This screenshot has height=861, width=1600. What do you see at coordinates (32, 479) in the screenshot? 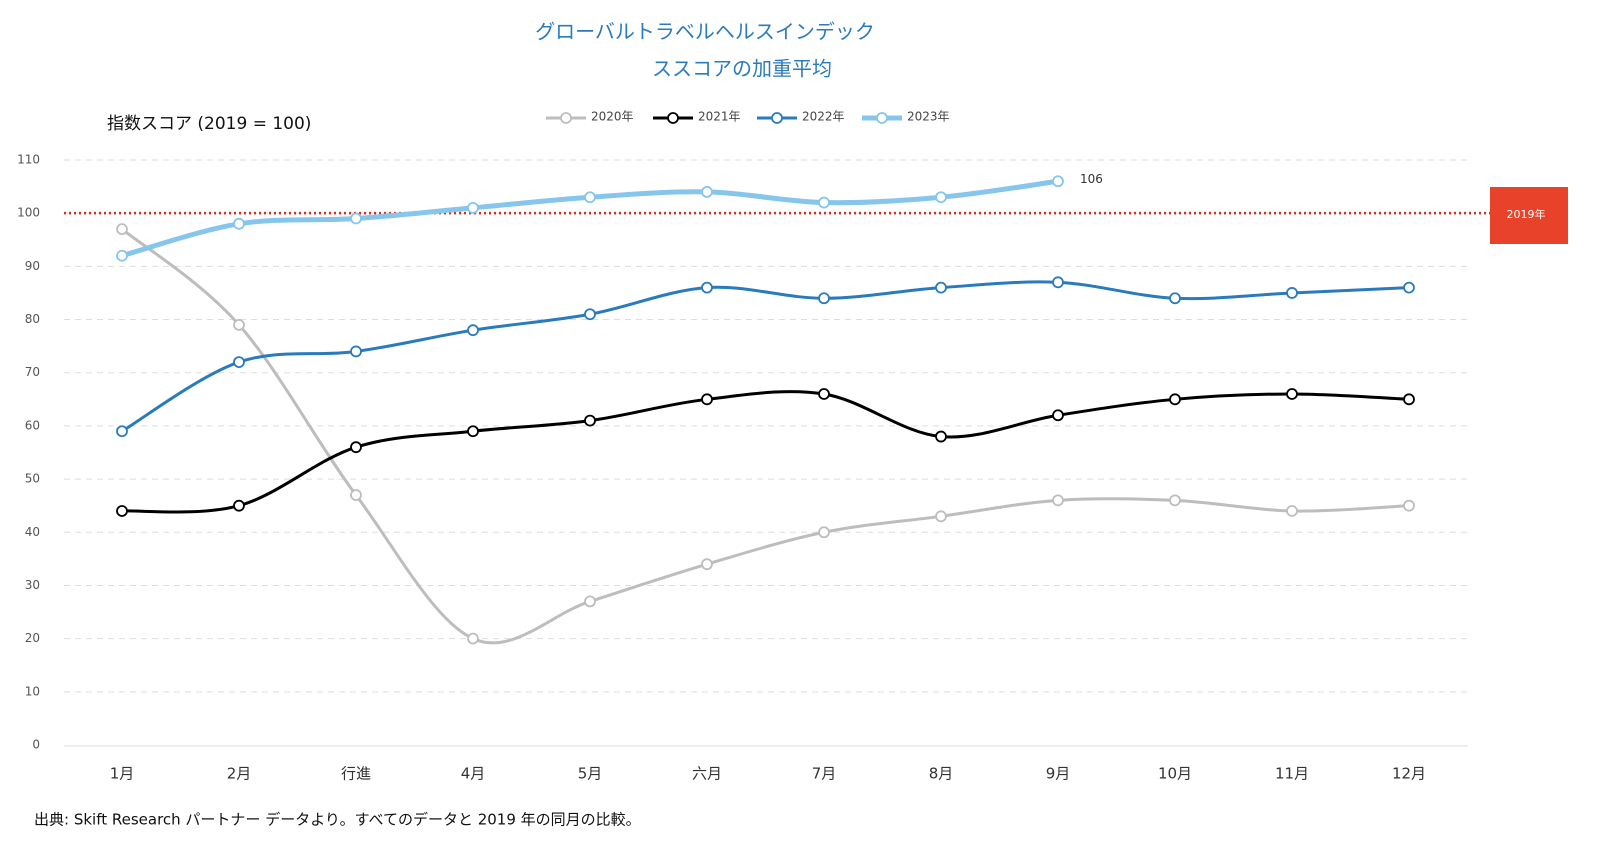
I see `y-tick-label: 50` at bounding box center [32, 479].